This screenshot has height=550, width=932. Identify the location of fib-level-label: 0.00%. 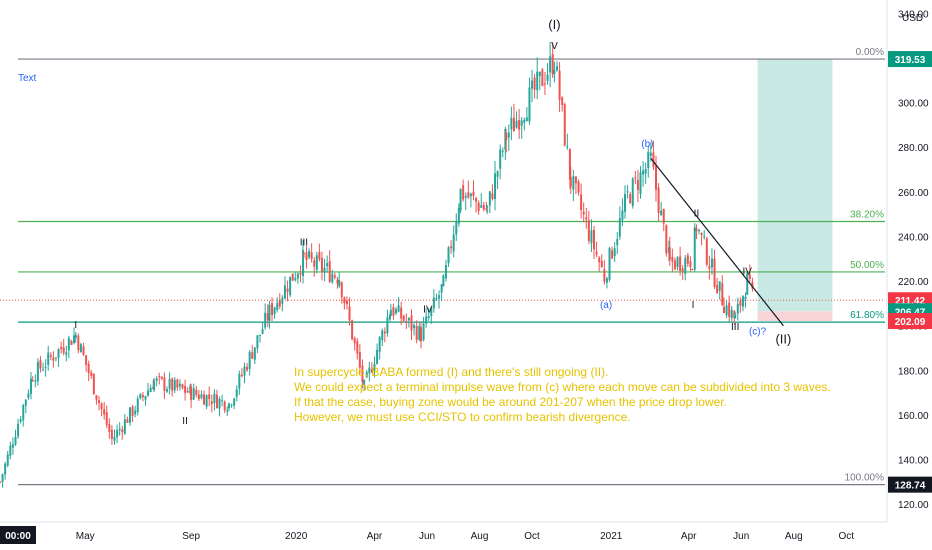
(870, 52).